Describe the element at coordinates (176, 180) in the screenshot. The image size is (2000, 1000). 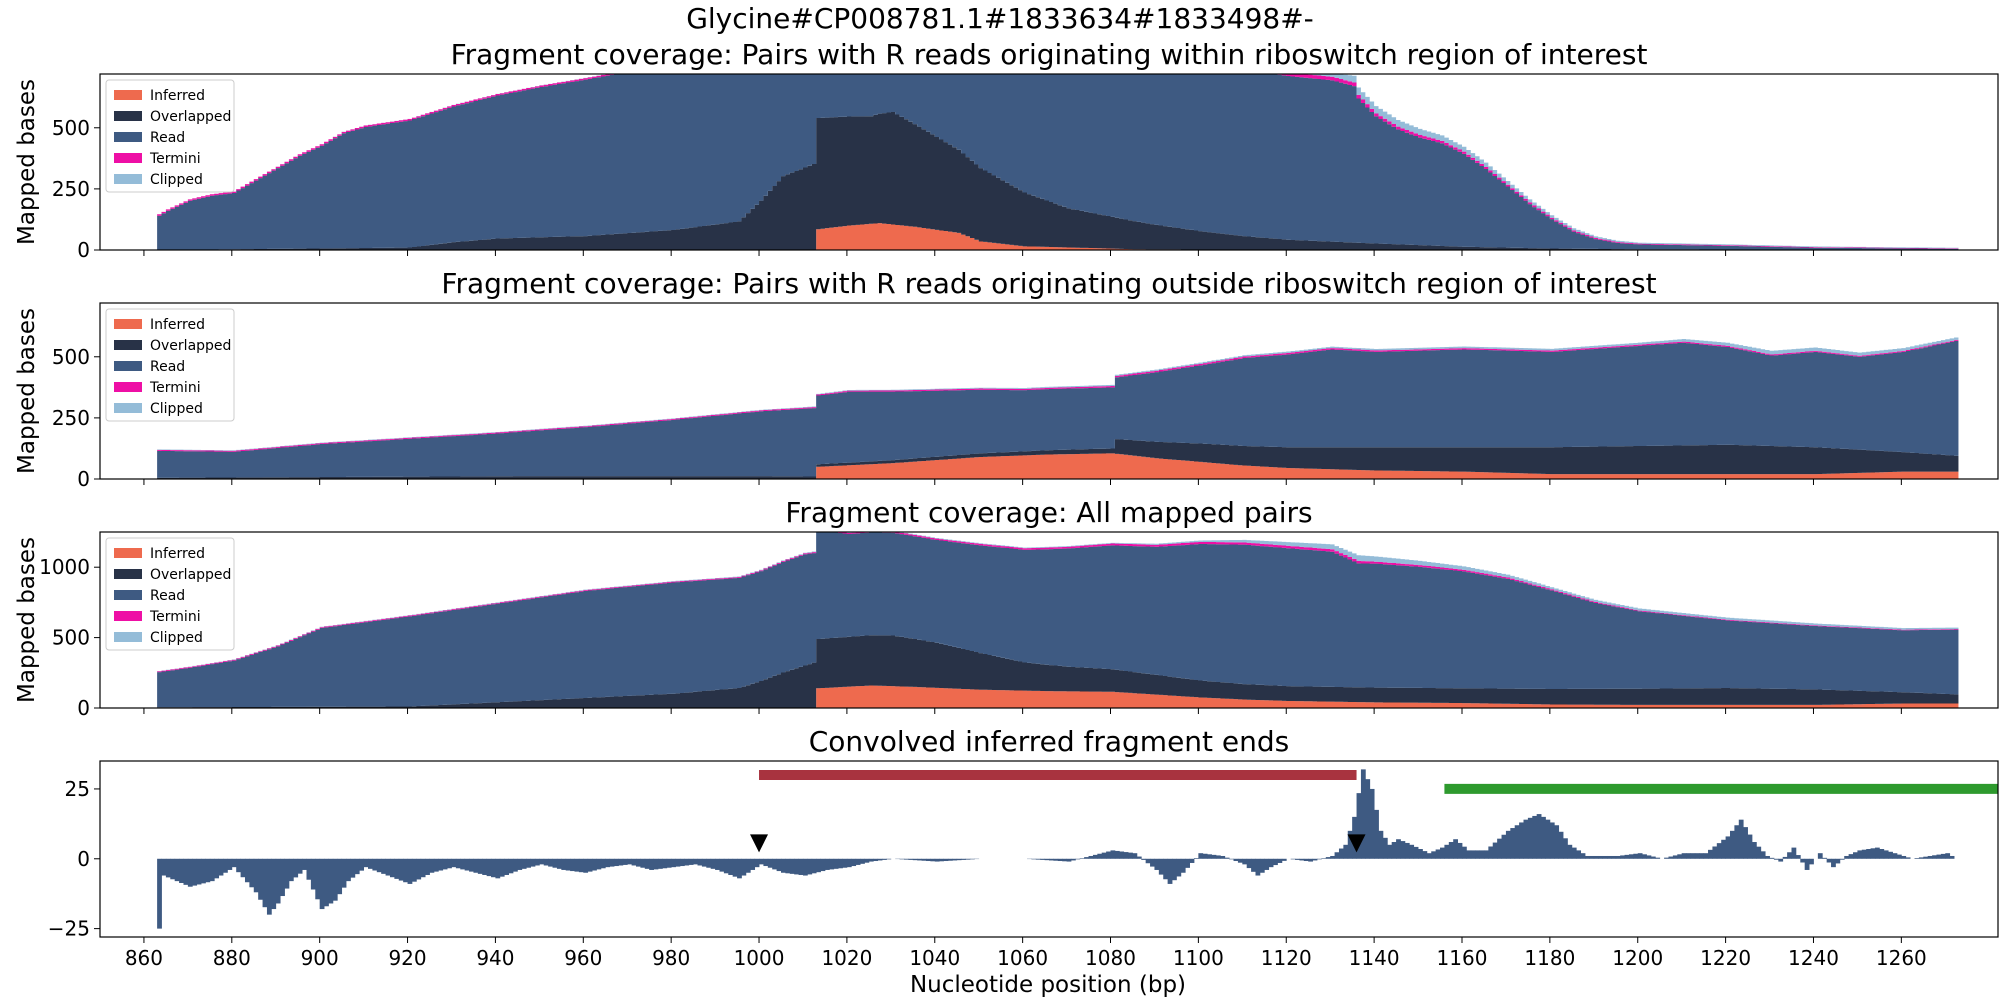
I see `legend-label-clipped: Clipped` at that location.